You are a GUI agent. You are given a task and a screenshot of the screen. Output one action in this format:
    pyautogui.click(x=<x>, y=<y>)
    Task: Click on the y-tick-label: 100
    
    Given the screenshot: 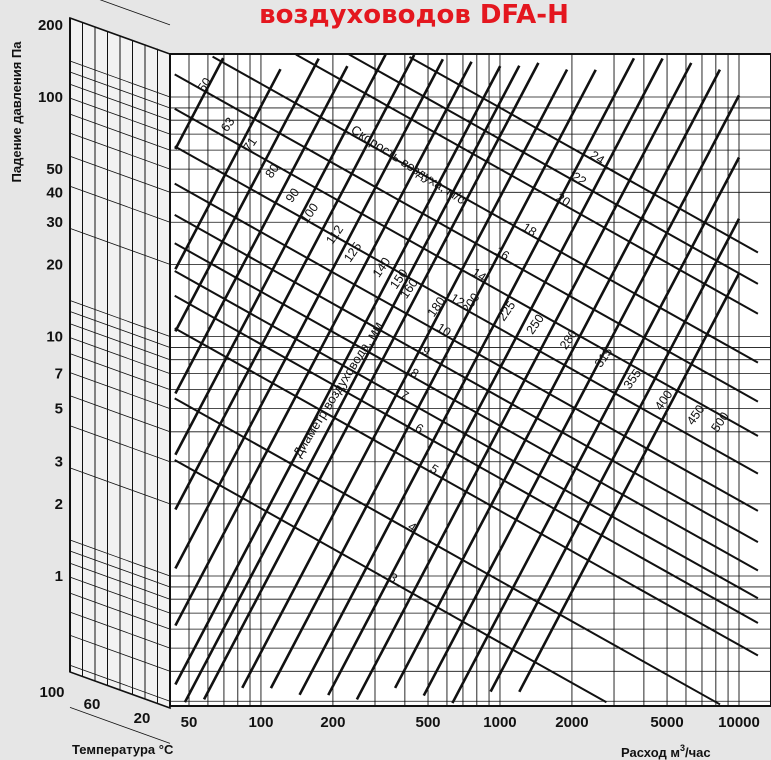 What is the action you would take?
    pyautogui.click(x=50, y=97)
    